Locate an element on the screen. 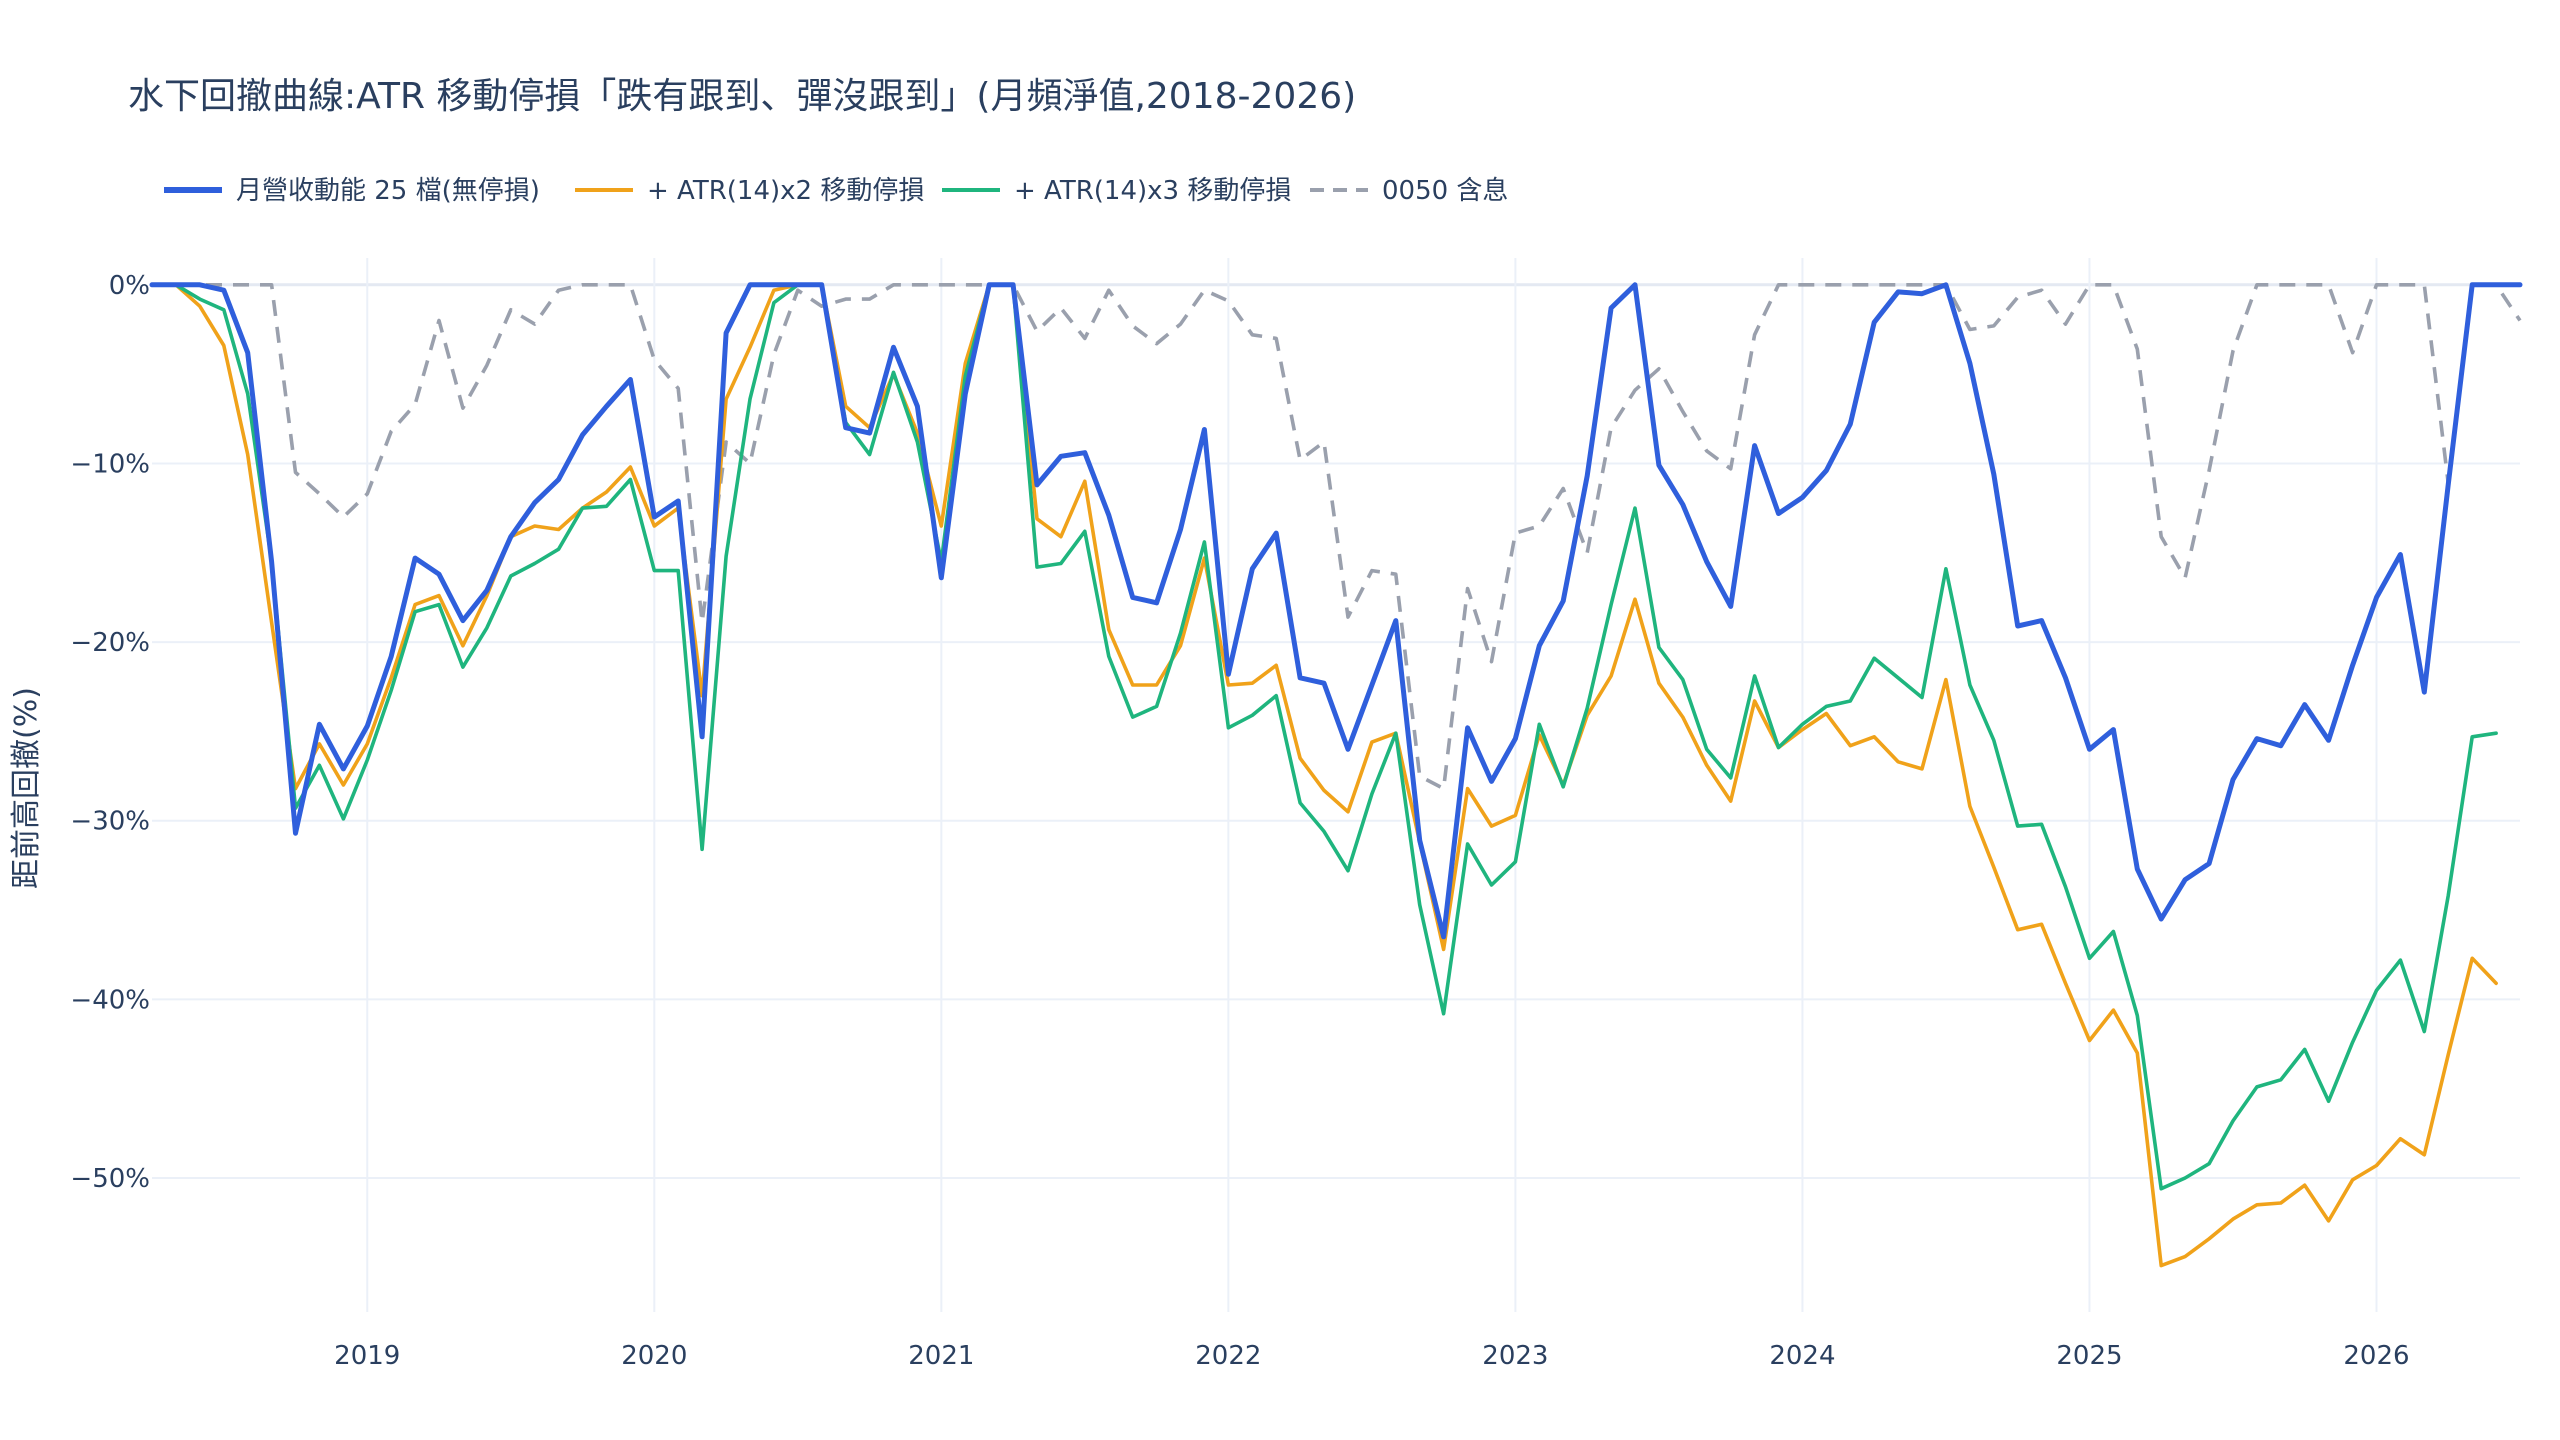 This screenshot has width=2560, height=1440. y-tick-label: −30% is located at coordinates (110, 822).